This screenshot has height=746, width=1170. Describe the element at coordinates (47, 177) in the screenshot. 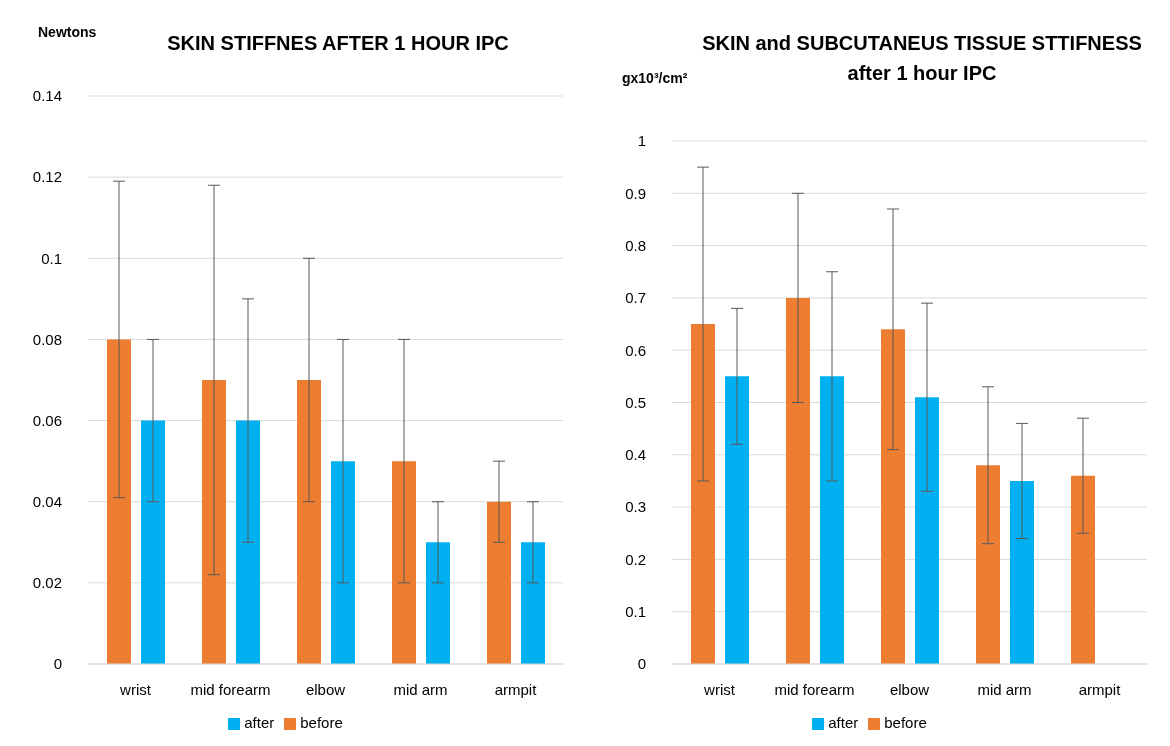

I see `y-tick-label: 0.12` at that location.